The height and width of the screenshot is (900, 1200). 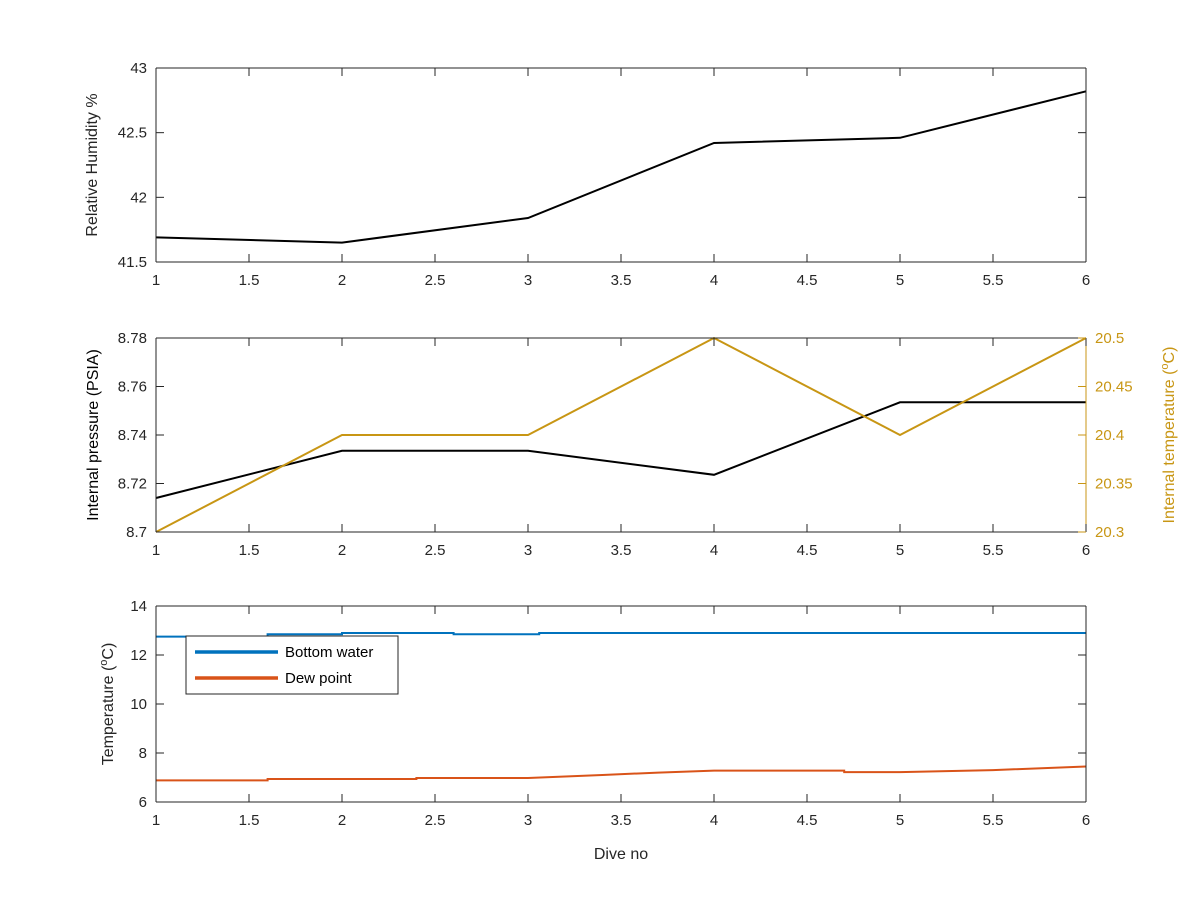 I want to click on y-tick-label: 41.5, so click(x=132, y=262).